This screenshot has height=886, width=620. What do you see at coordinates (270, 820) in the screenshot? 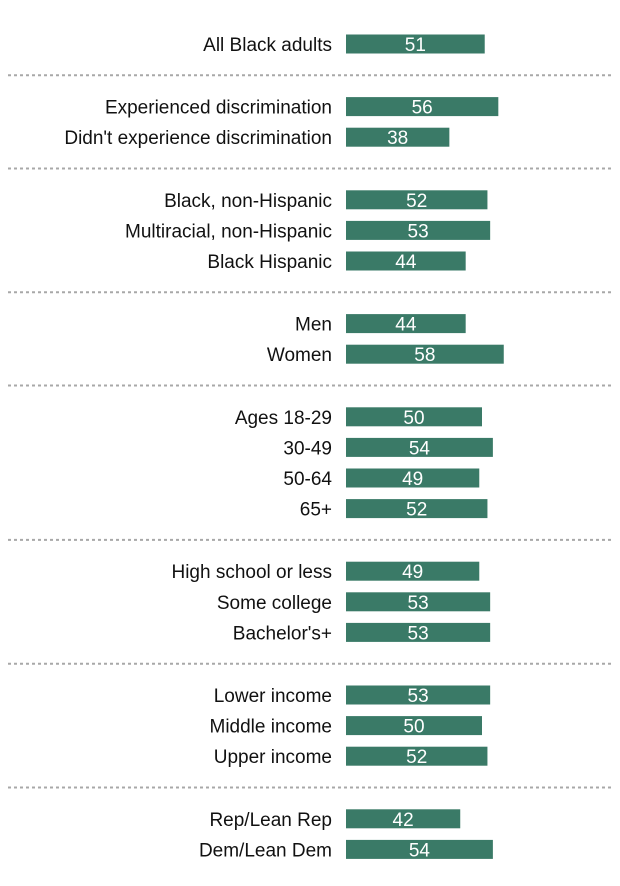
I see `category-label: Rep/Lean Rep` at bounding box center [270, 820].